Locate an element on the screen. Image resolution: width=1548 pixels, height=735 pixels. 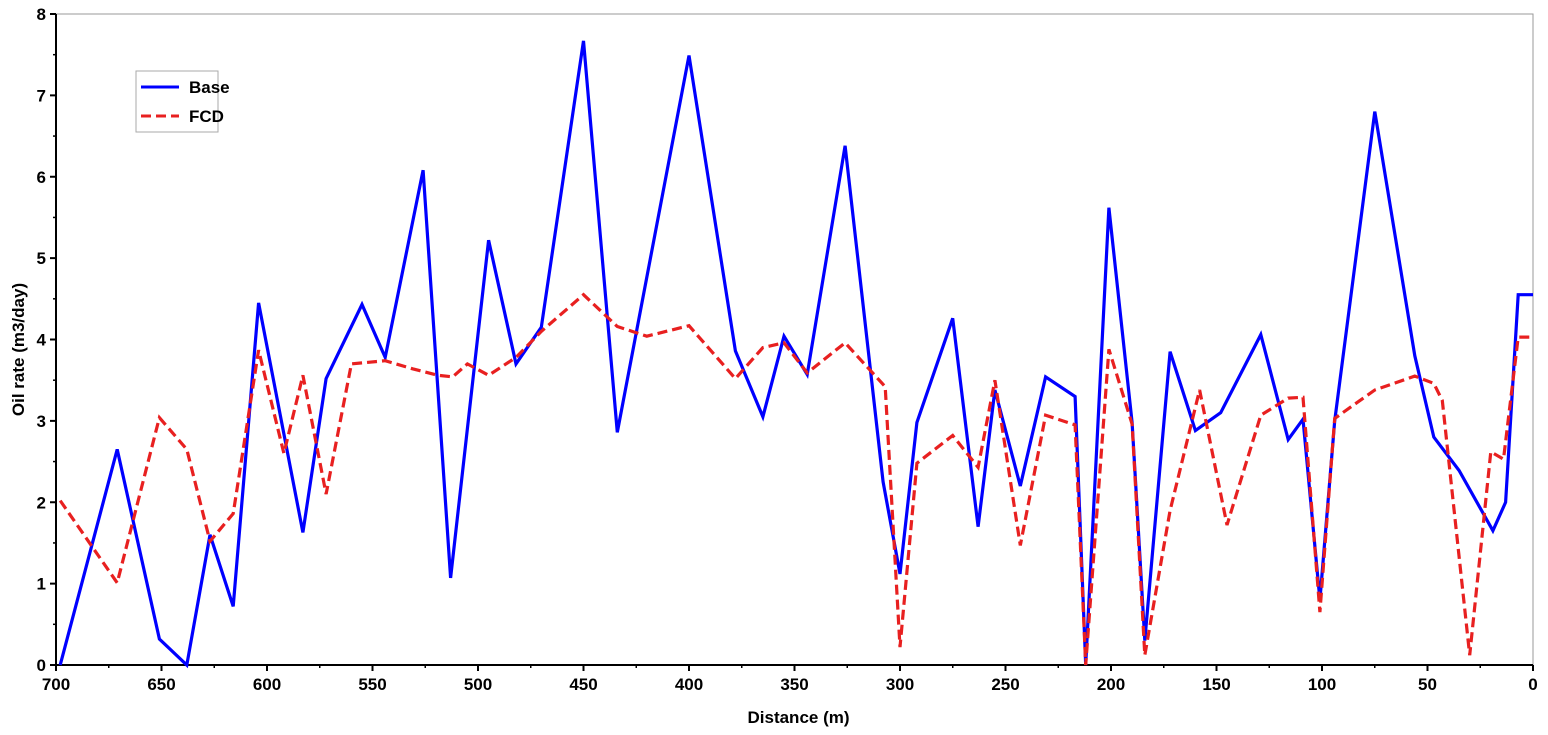
legend-label-base: Base is located at coordinates (209, 87).